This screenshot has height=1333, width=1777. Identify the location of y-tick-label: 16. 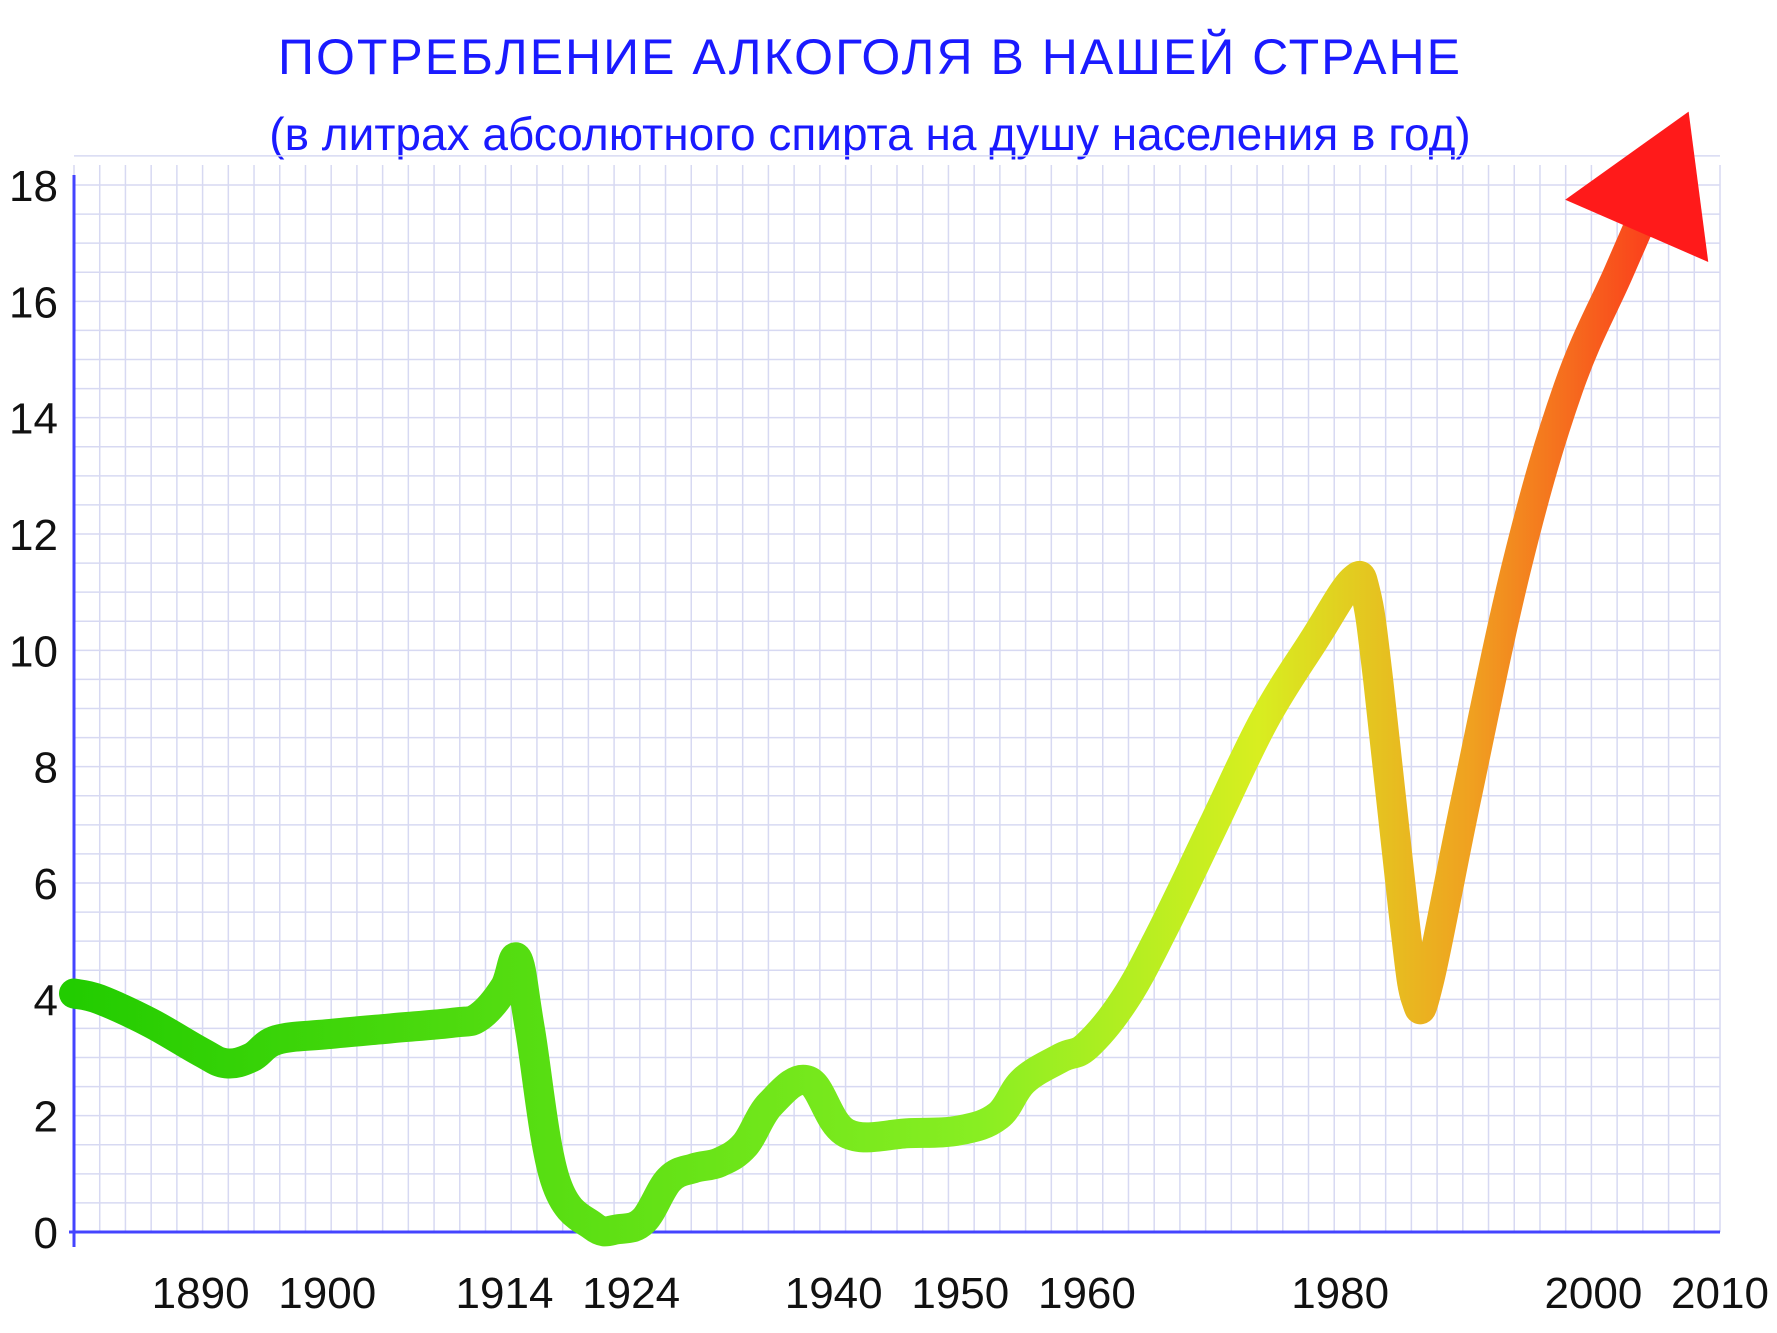
(33, 302).